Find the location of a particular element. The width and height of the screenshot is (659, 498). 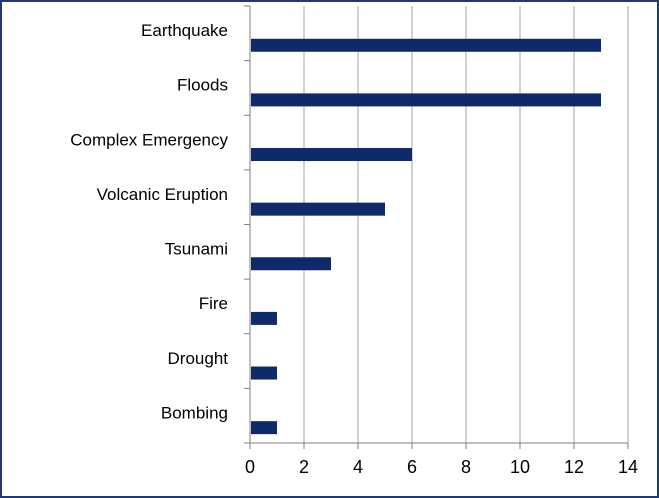

category-label: Bombing is located at coordinates (194, 412).